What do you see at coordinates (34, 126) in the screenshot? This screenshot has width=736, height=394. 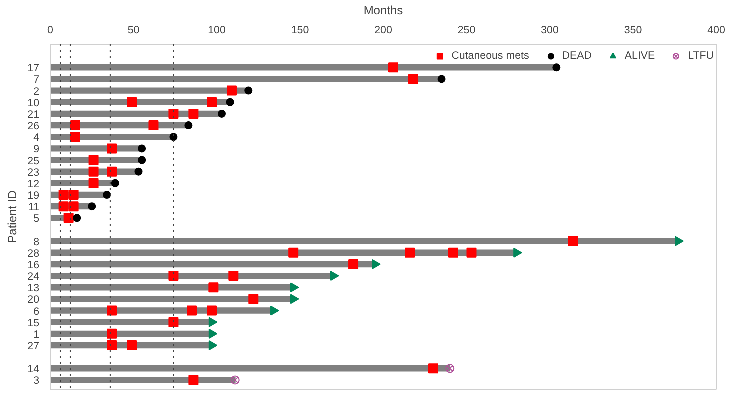 I see `y-tick-label: 26` at bounding box center [34, 126].